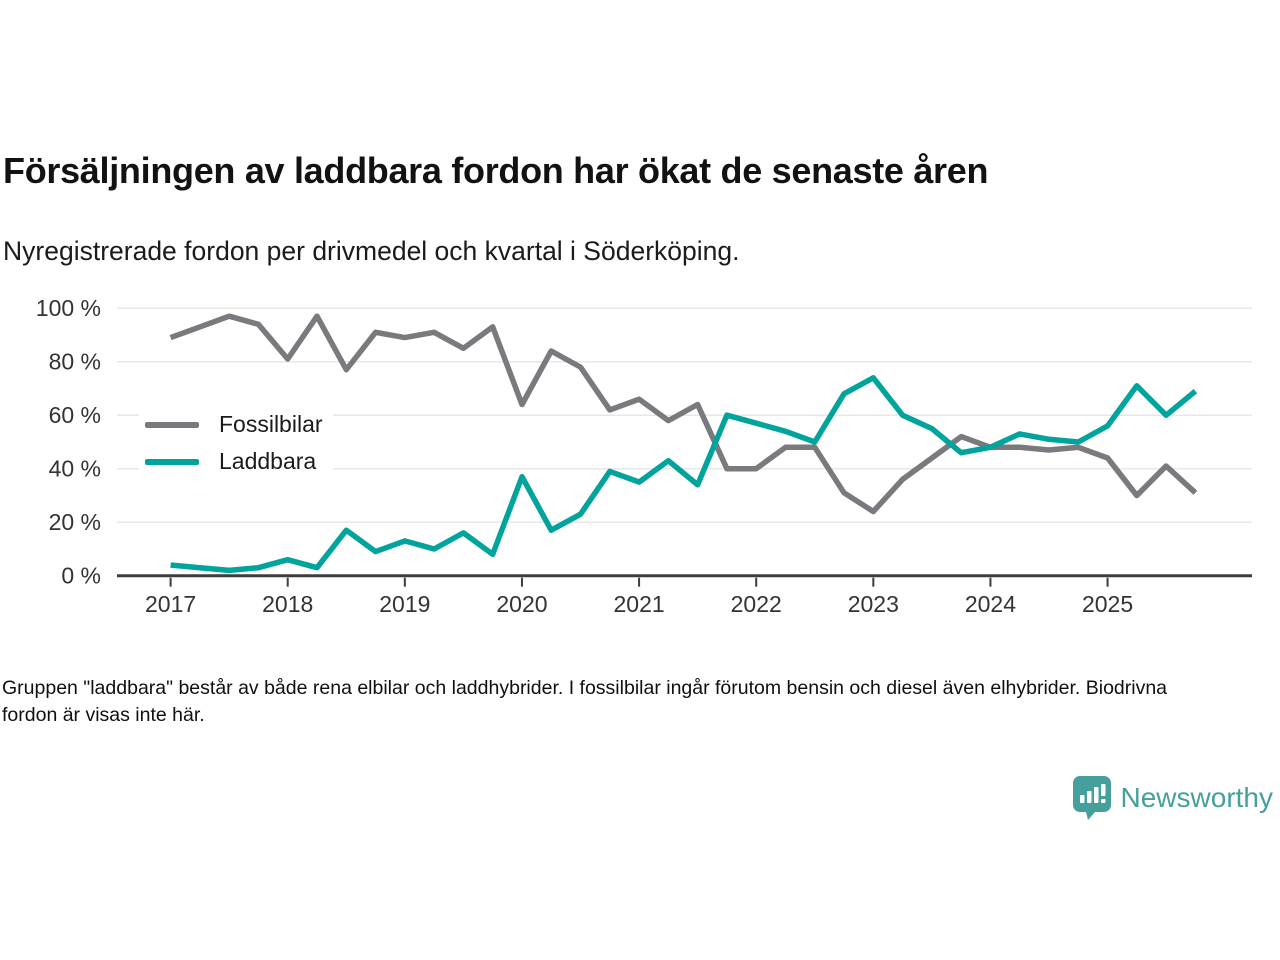  I want to click on y-axis-tick-label: 20 %, so click(75, 522).